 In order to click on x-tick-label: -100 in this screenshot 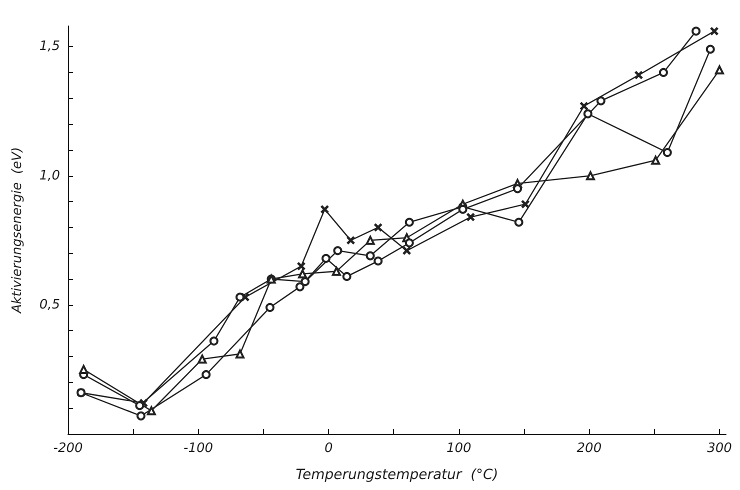, I will do `click(199, 448)`.